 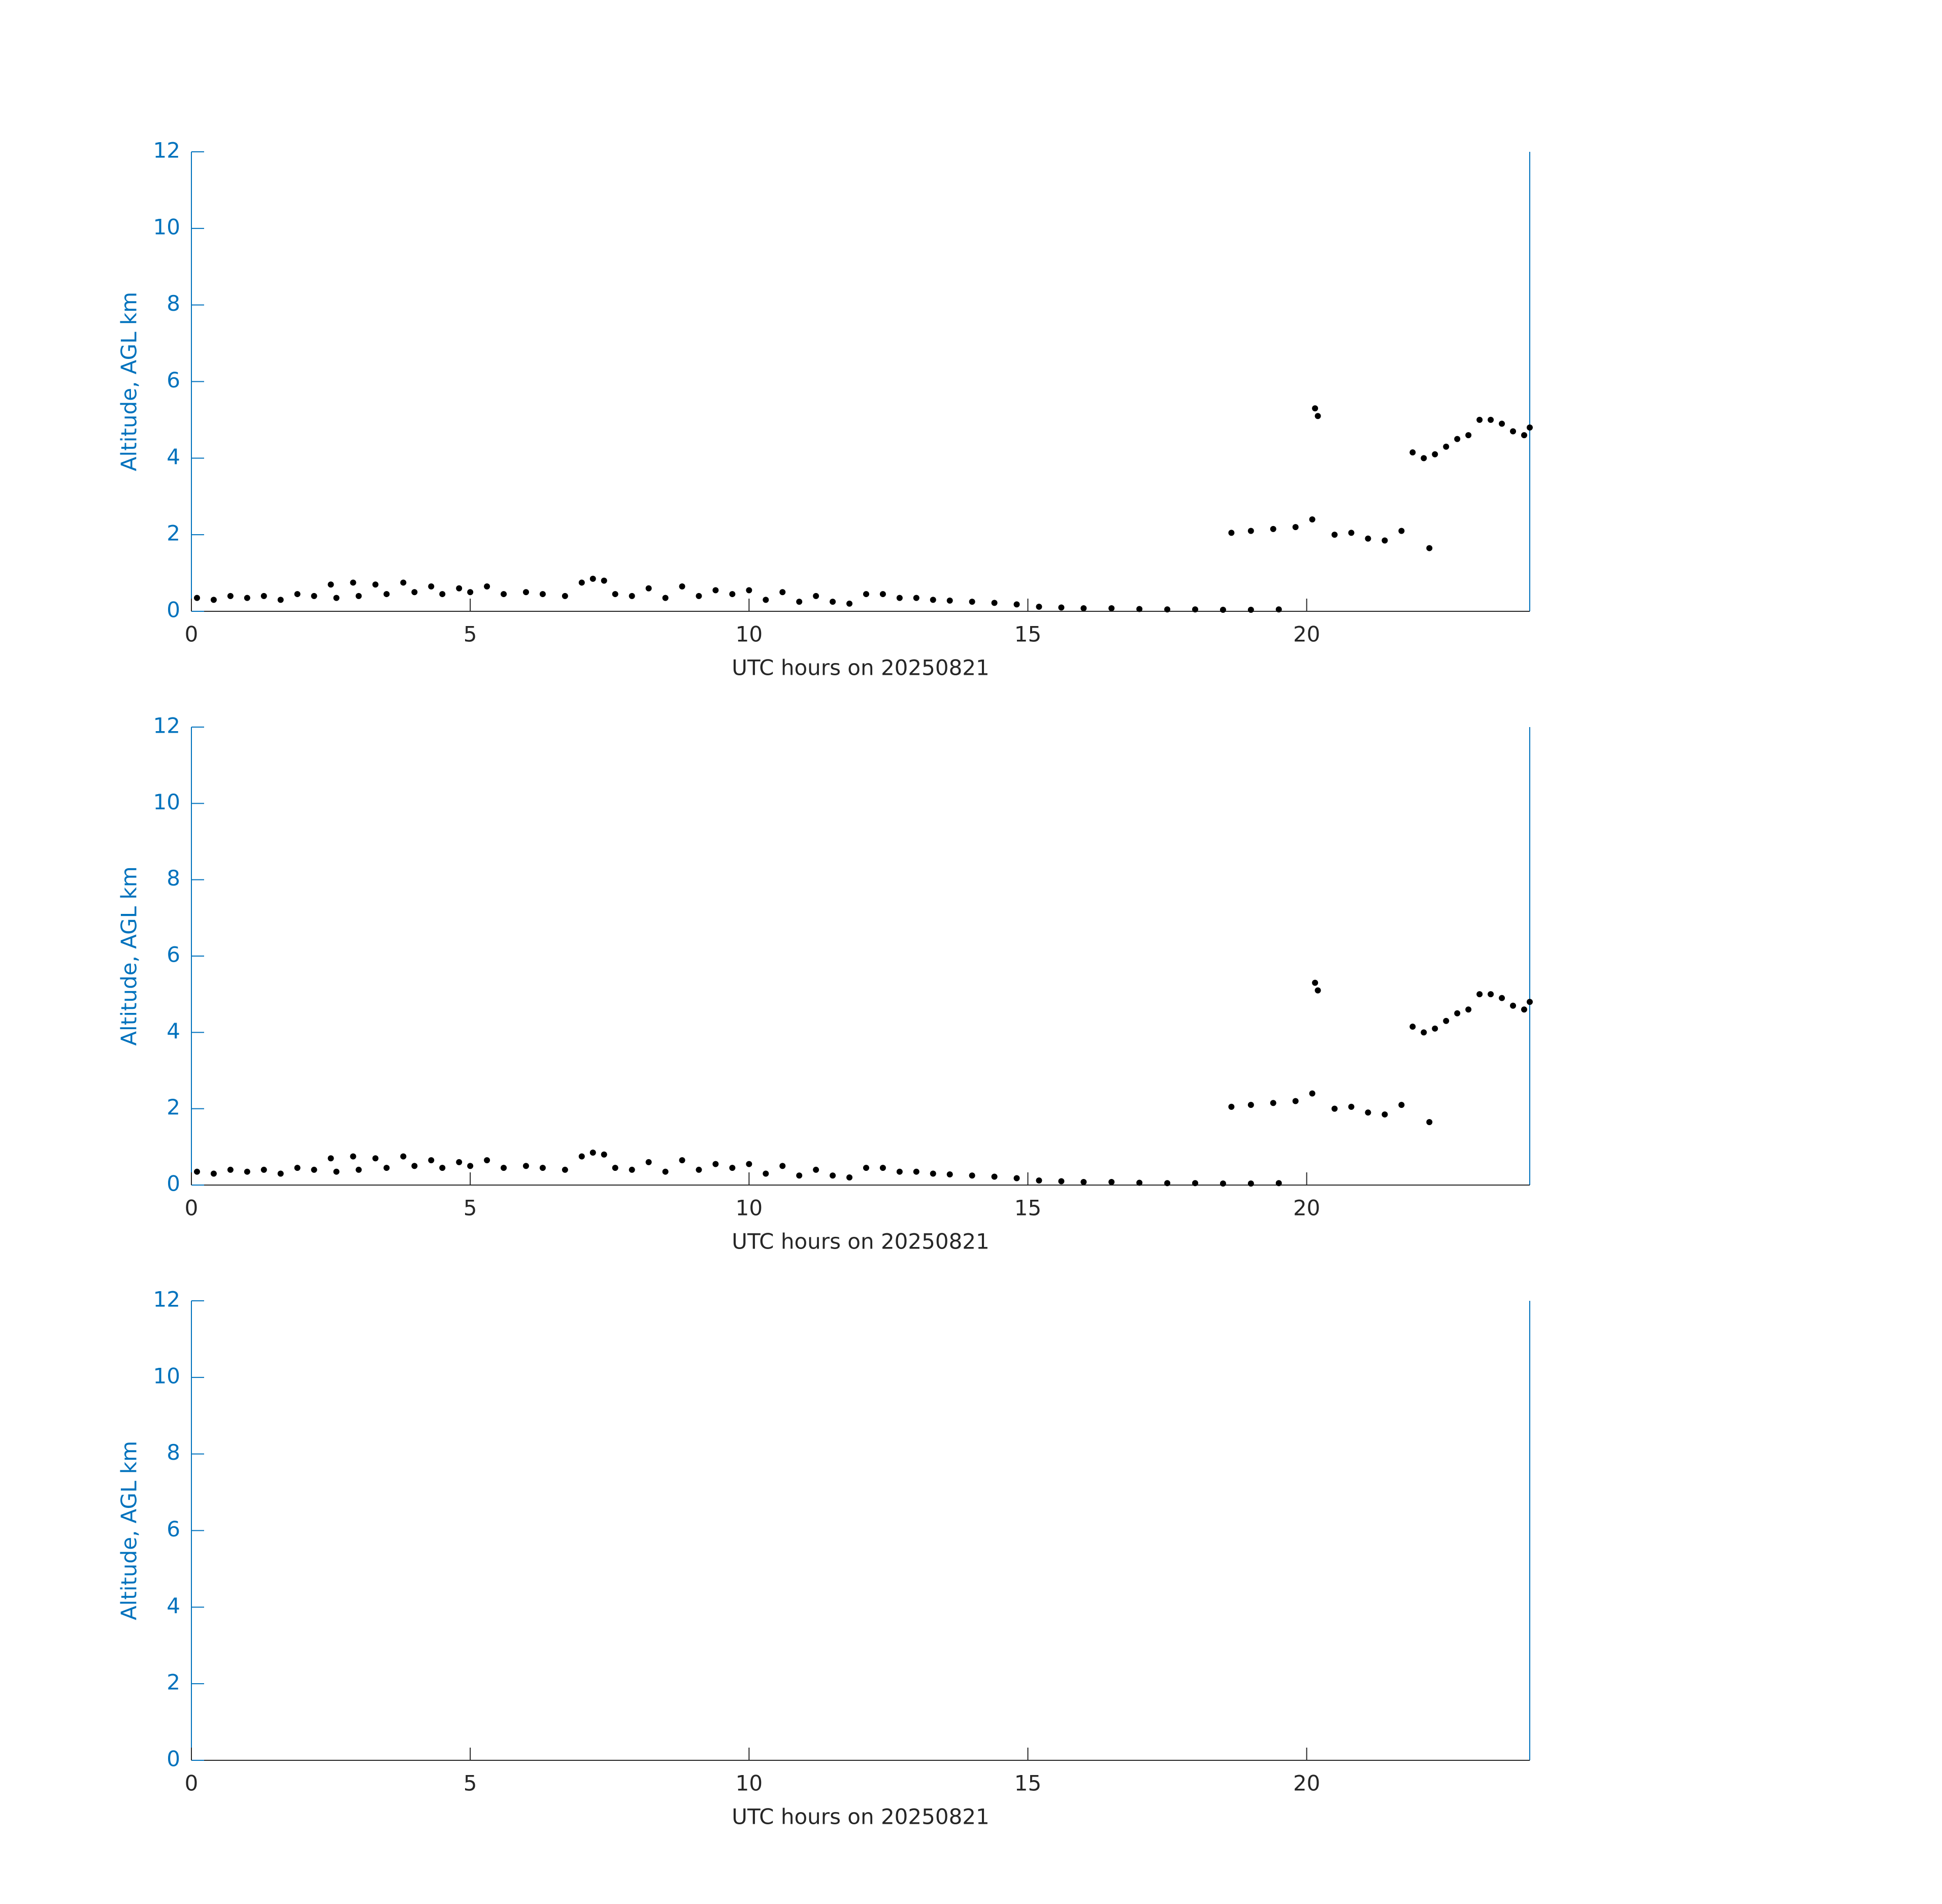 I want to click on y-tick-label: 6, so click(x=173, y=380).